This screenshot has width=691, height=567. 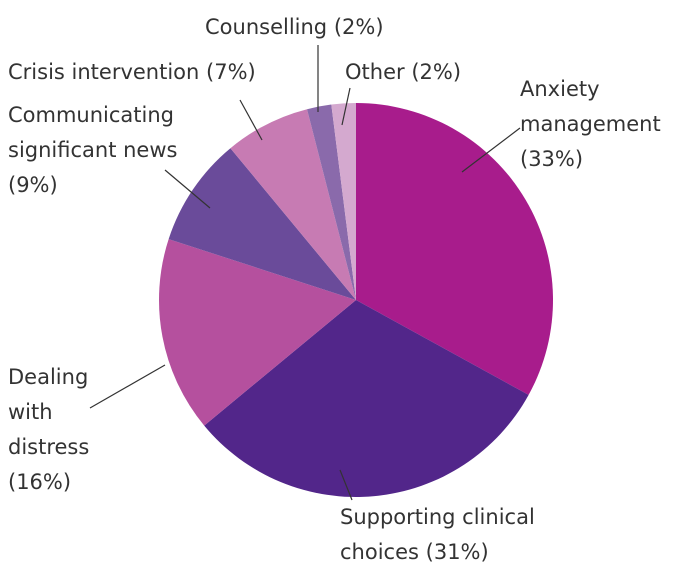 What do you see at coordinates (590, 106) in the screenshot?
I see `category-label: Anxiety management` at bounding box center [590, 106].